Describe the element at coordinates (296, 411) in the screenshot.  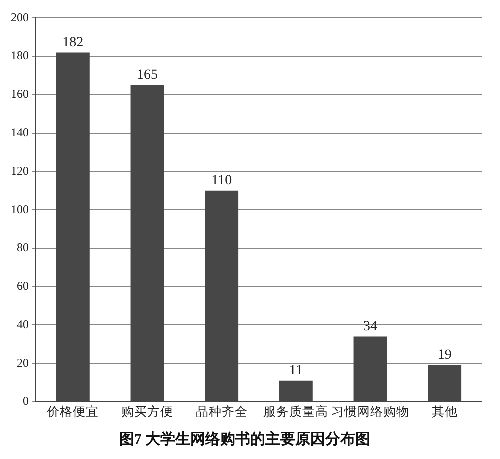
I see `x-tick-label: 服务质量高` at that location.